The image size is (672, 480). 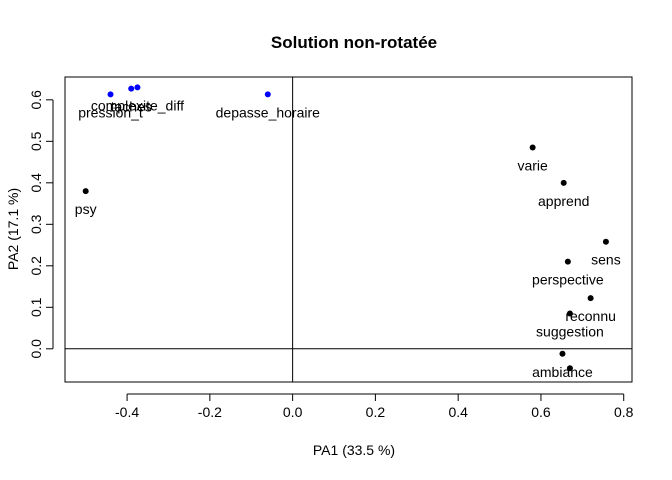 I want to click on y-tick-label: 0.2, so click(x=36, y=266).